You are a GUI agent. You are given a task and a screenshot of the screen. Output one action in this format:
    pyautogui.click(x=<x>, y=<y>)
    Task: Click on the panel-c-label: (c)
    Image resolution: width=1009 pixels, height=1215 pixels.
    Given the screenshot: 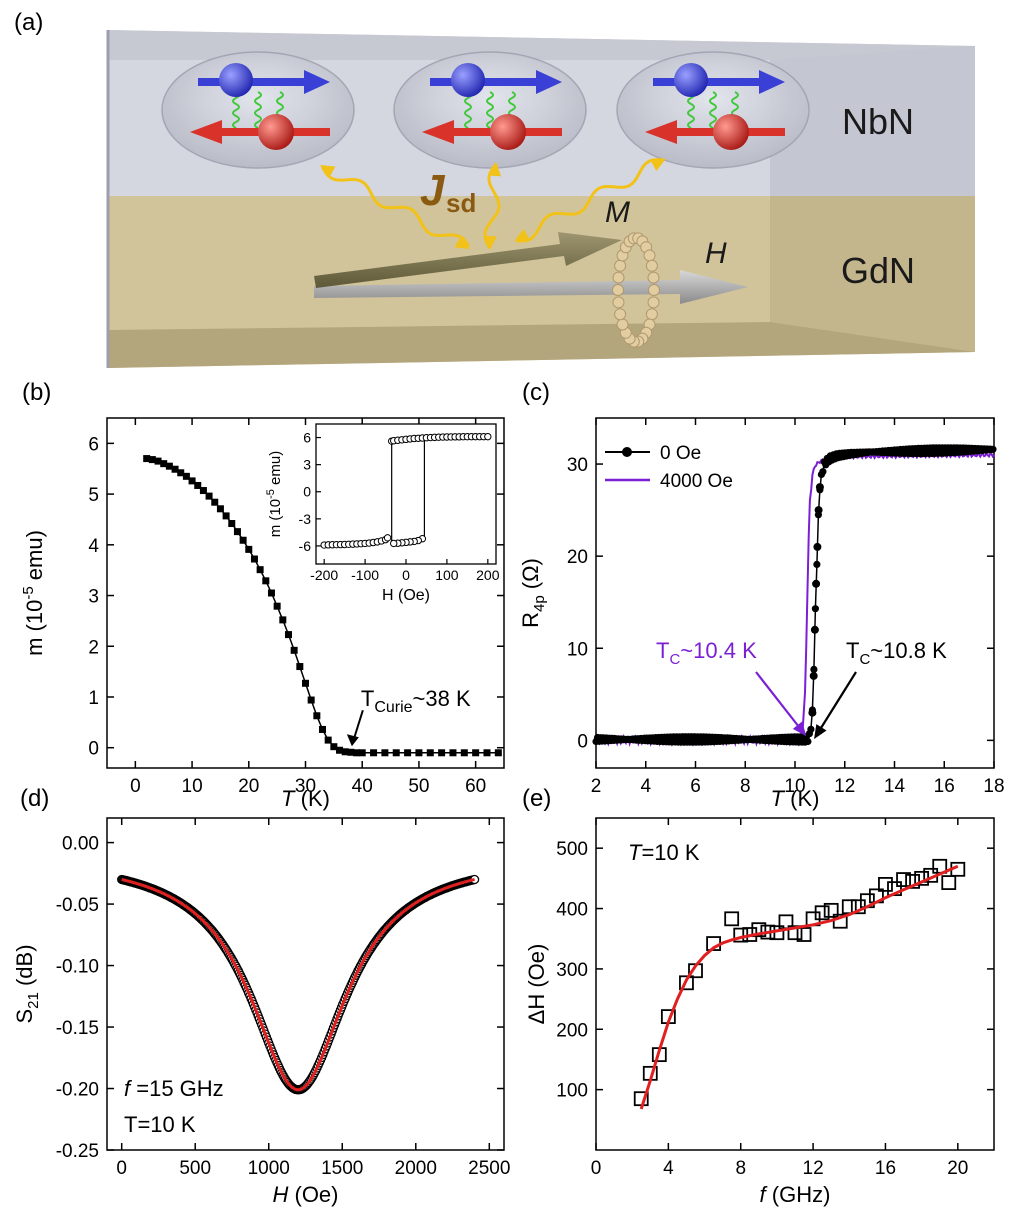 What is the action you would take?
    pyautogui.click(x=536, y=392)
    